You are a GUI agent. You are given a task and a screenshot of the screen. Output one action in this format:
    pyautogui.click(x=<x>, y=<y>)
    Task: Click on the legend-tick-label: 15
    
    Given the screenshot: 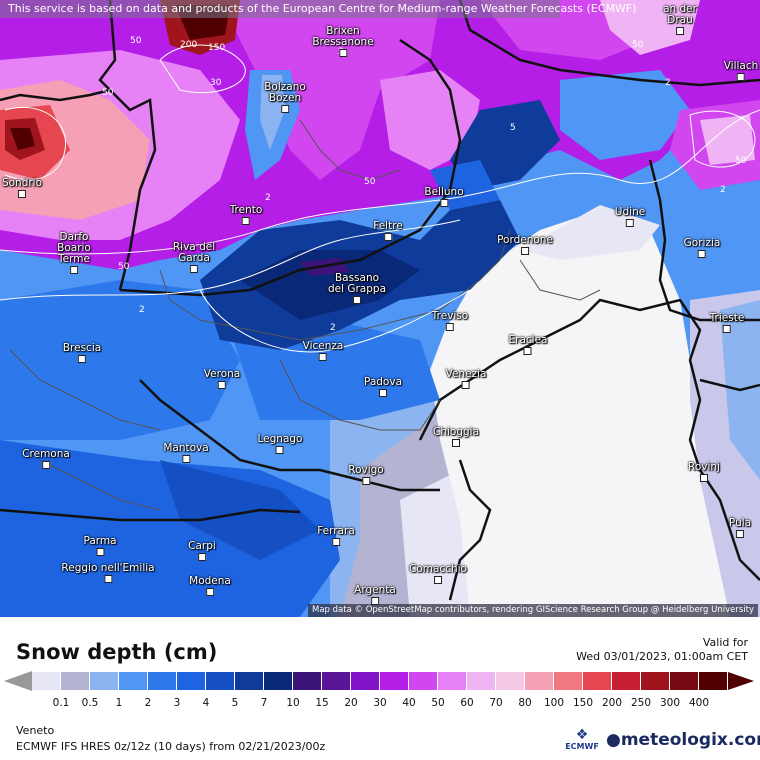 What is the action you would take?
    pyautogui.click(x=322, y=703)
    